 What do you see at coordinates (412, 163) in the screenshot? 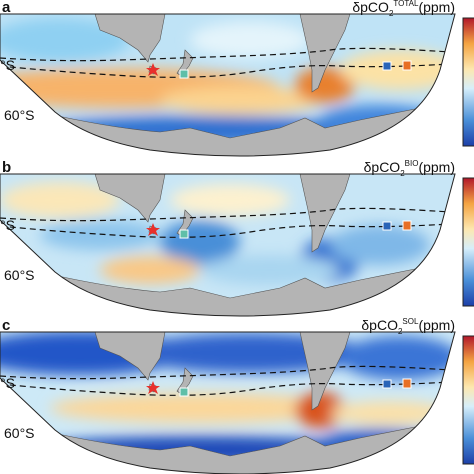
I see `title-sup: BIO` at bounding box center [412, 163].